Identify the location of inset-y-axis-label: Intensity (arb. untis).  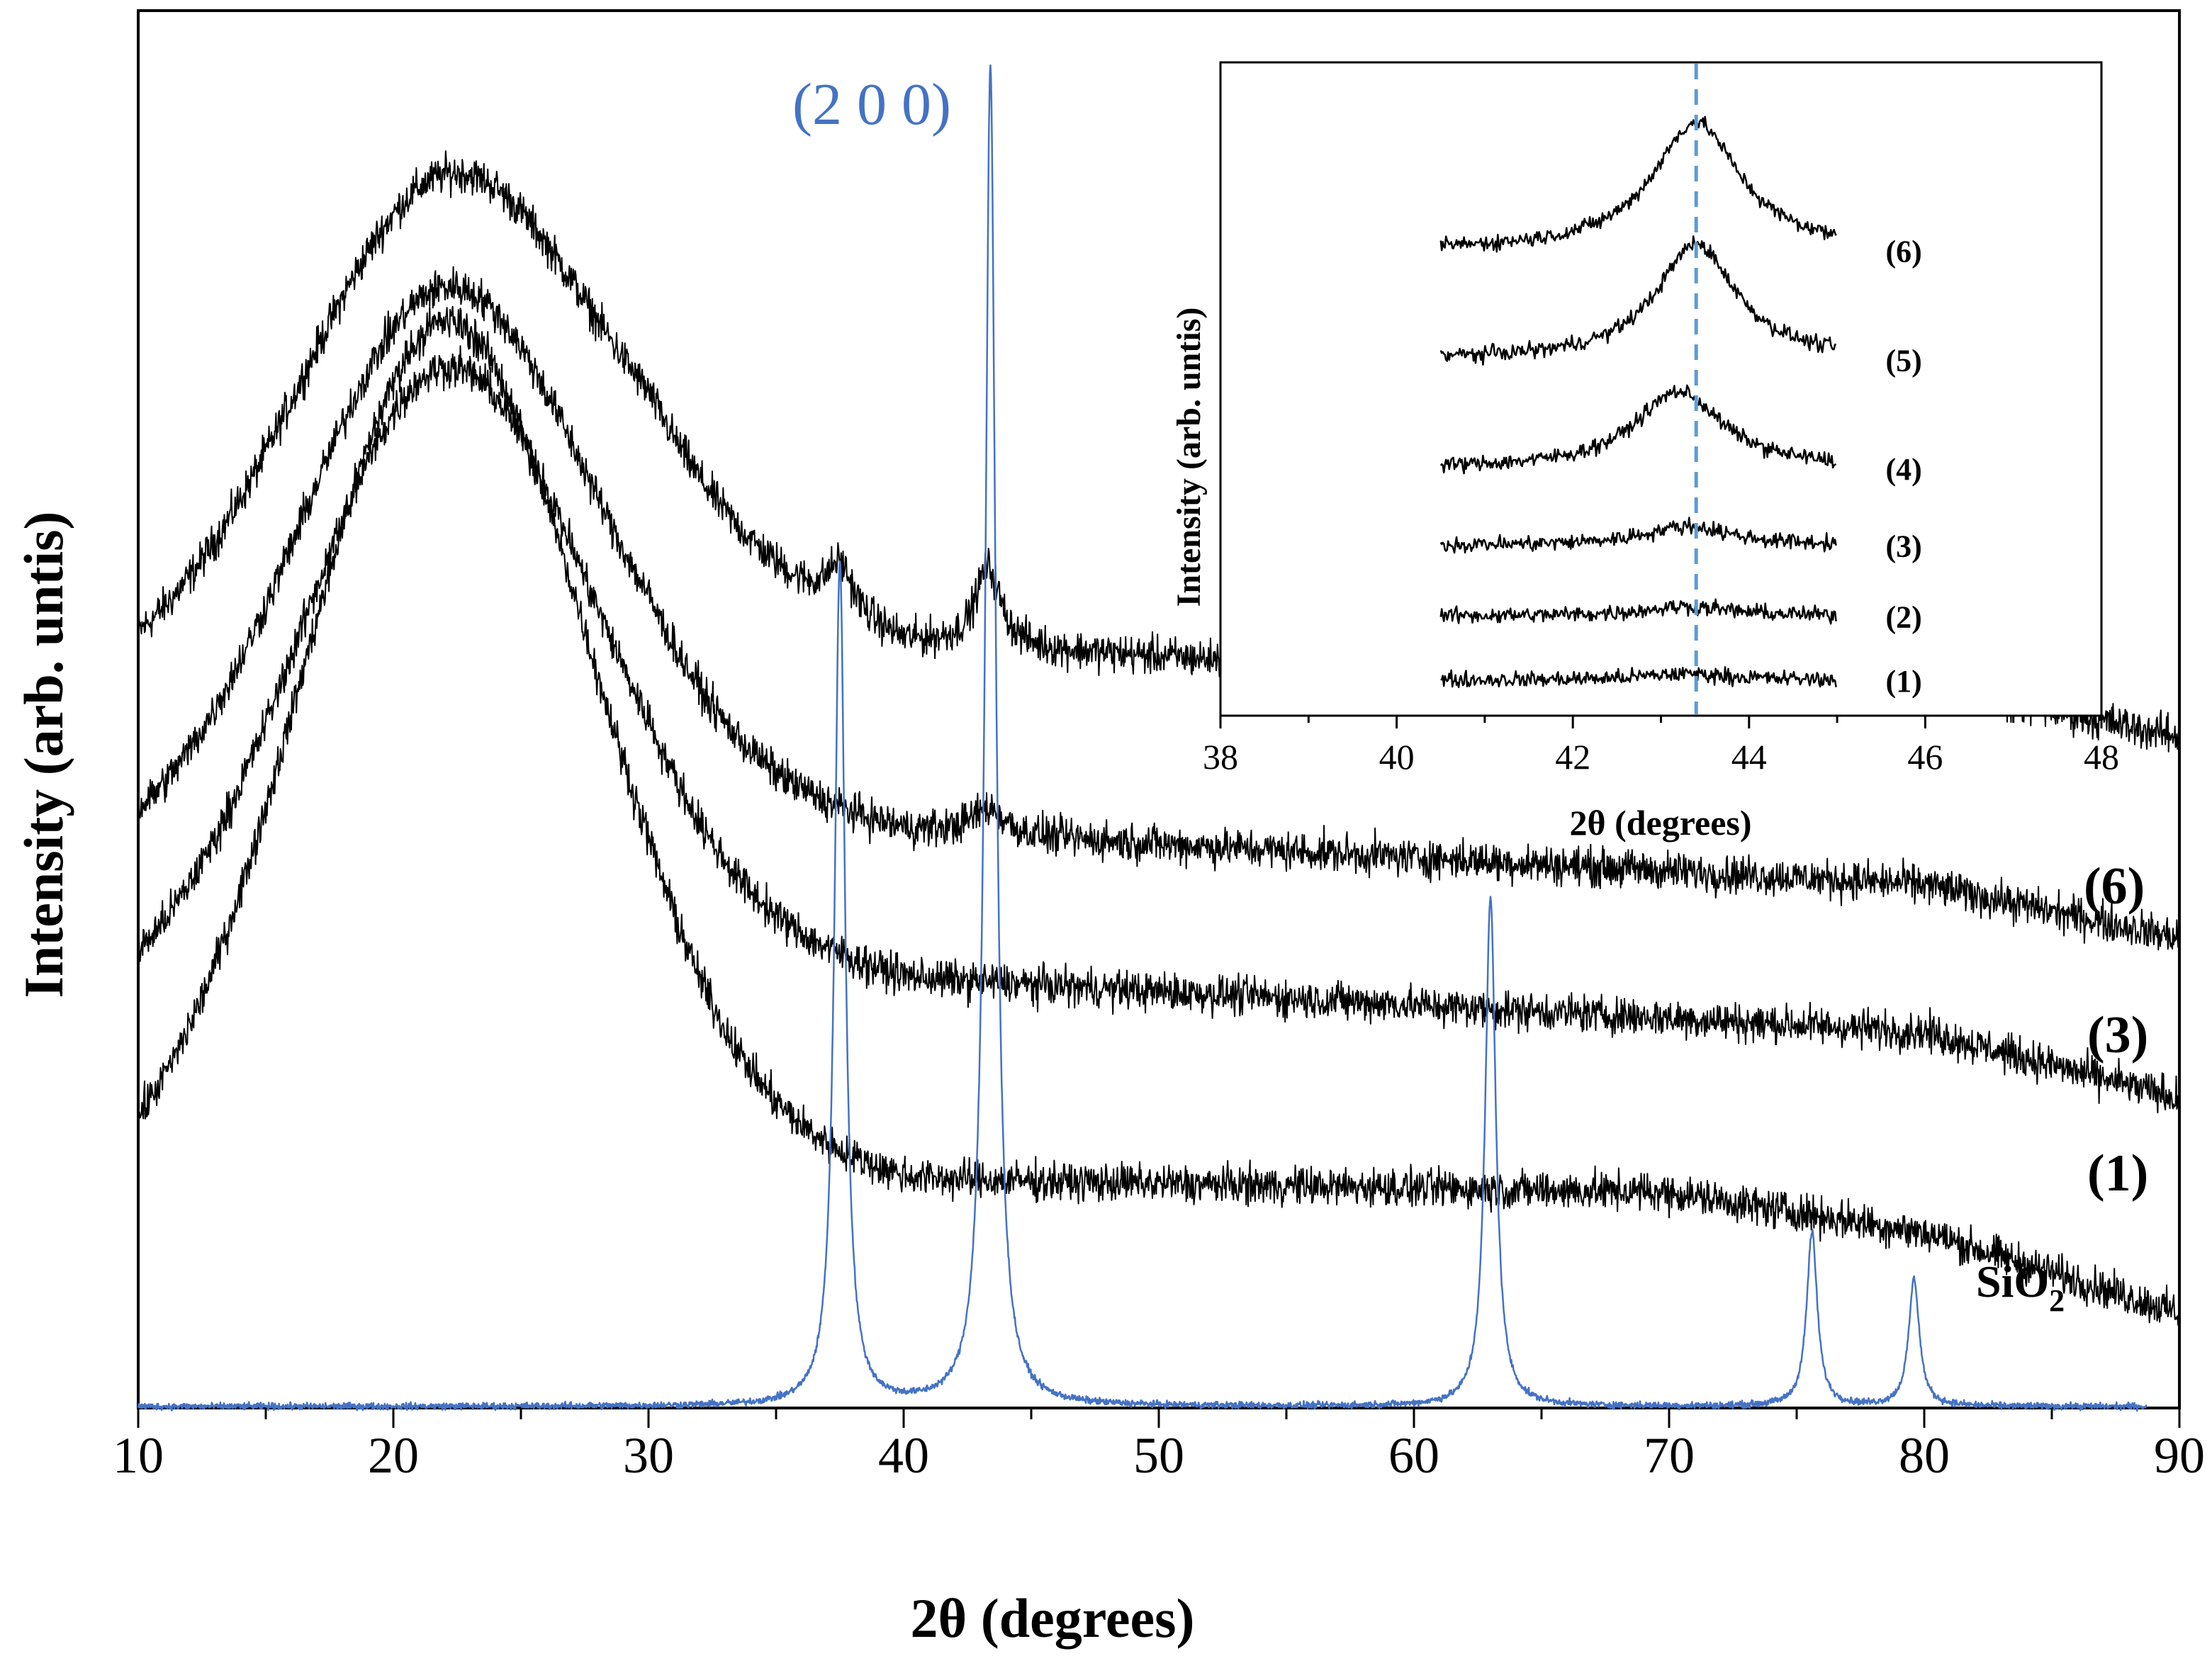
(1189, 458).